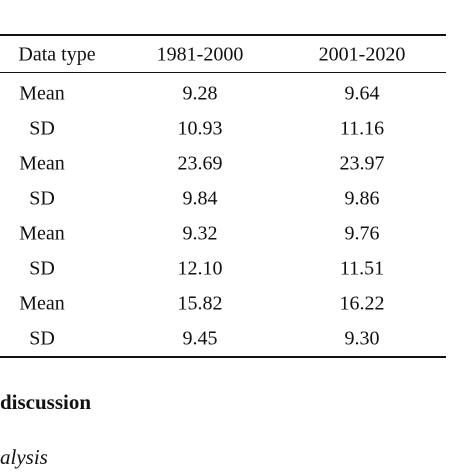 This screenshot has width=474, height=474. I want to click on table-cell: 16.22, so click(362, 303).